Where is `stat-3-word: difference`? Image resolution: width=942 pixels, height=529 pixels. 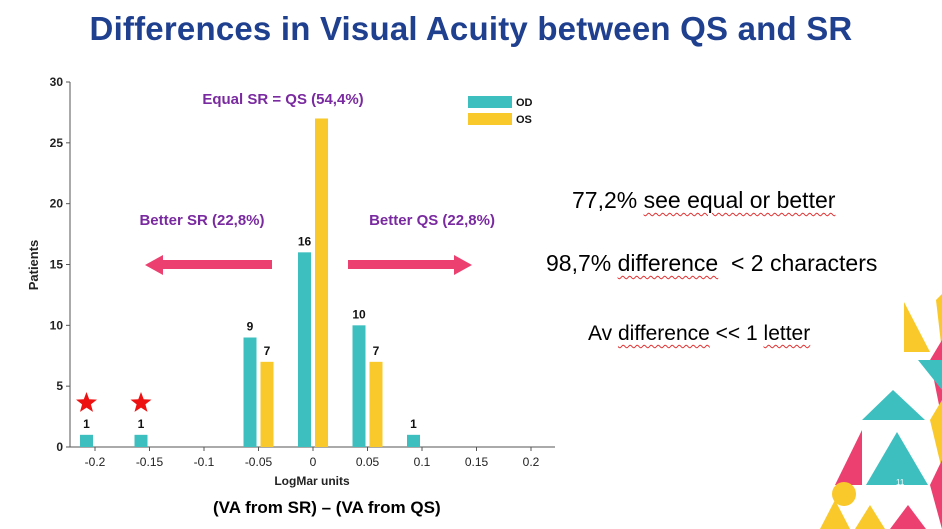 stat-3-word: difference is located at coordinates (663, 333).